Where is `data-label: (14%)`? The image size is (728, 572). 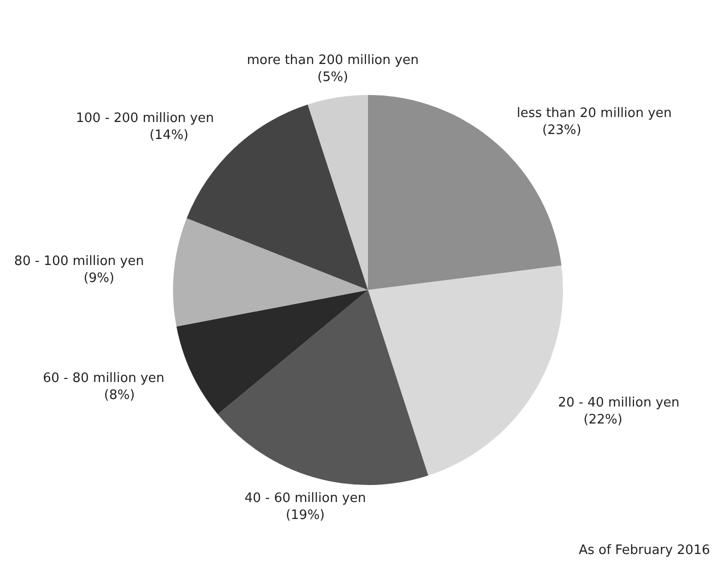 data-label: (14%) is located at coordinates (168, 135).